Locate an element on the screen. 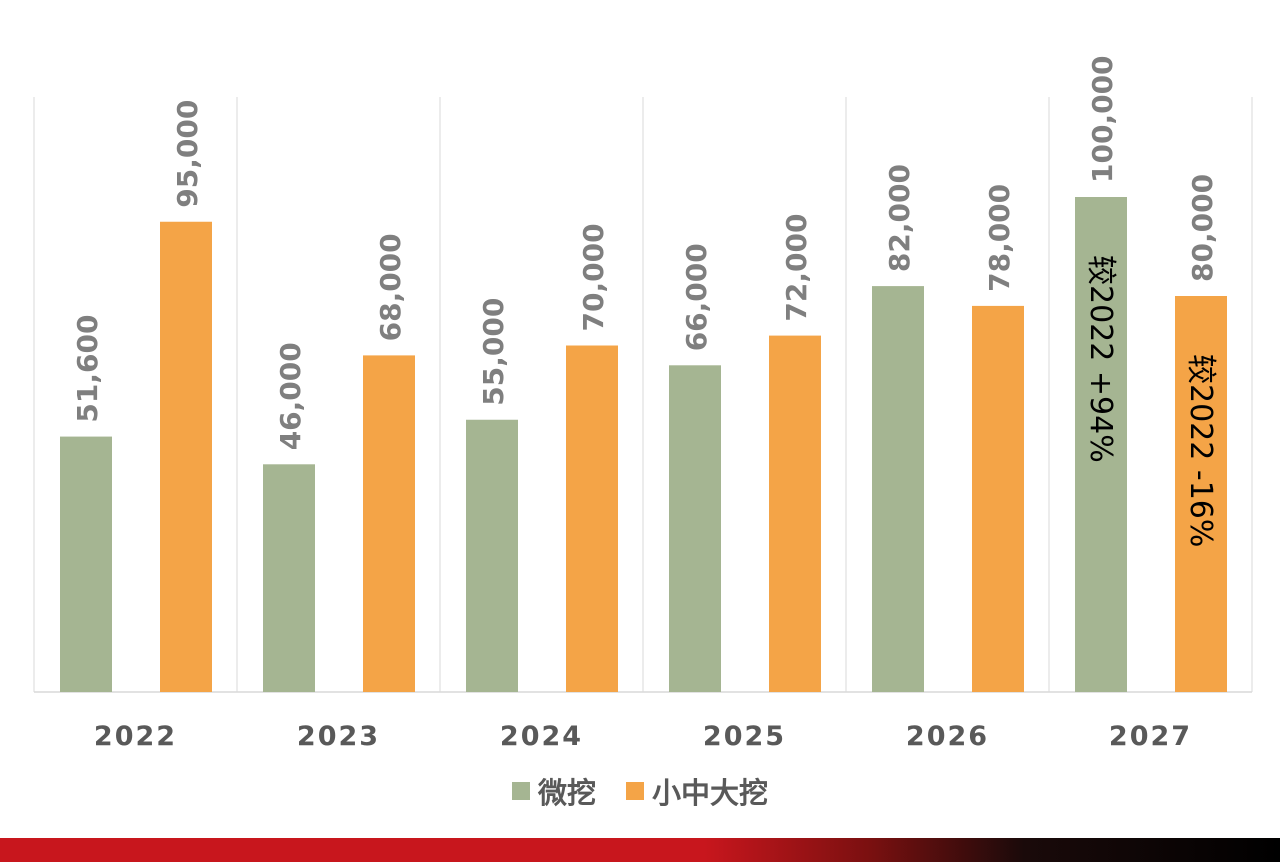 The height and width of the screenshot is (862, 1280). data-label-micro-2026: 82,000 is located at coordinates (899, 218).